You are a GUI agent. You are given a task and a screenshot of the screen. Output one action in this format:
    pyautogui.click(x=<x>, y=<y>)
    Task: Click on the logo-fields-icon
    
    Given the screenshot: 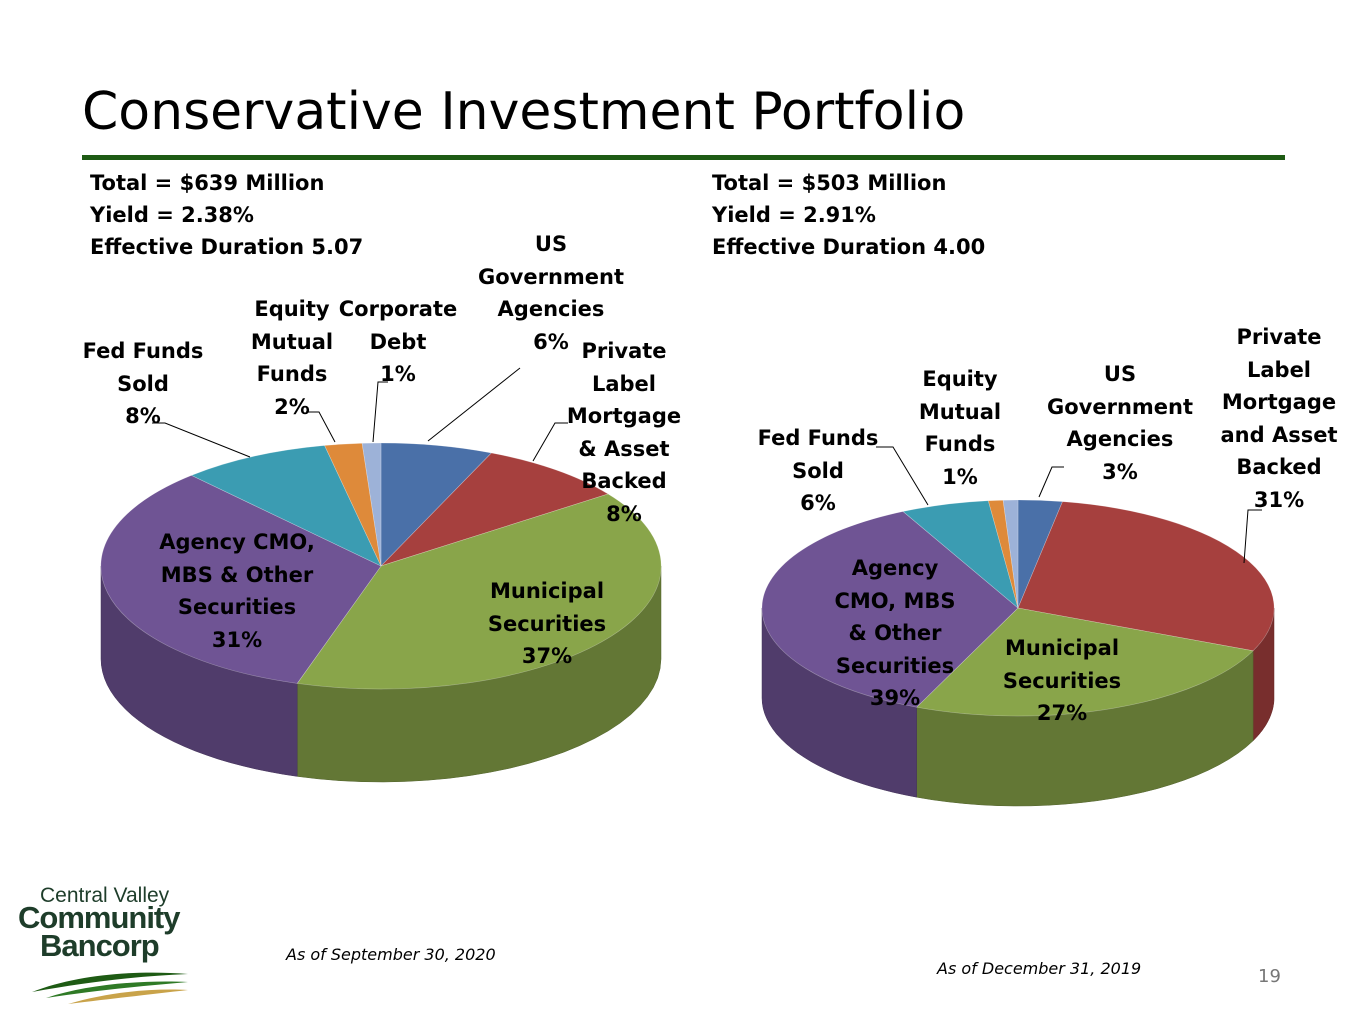 What is the action you would take?
    pyautogui.click(x=110, y=988)
    